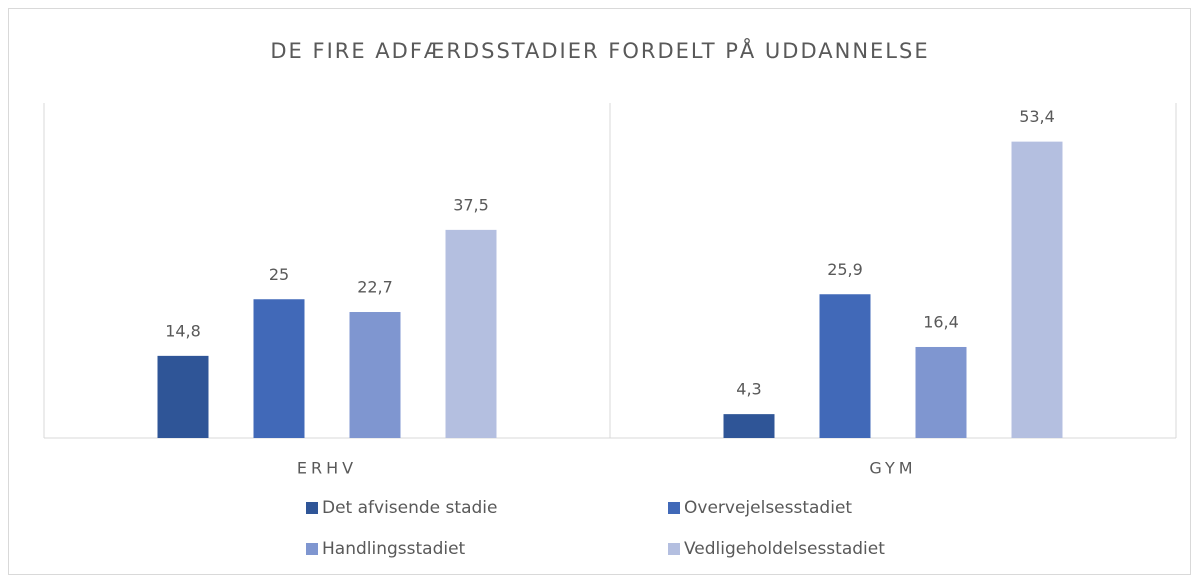 The width and height of the screenshot is (1200, 582). I want to click on x-tick-label: ERHV, so click(327, 468).